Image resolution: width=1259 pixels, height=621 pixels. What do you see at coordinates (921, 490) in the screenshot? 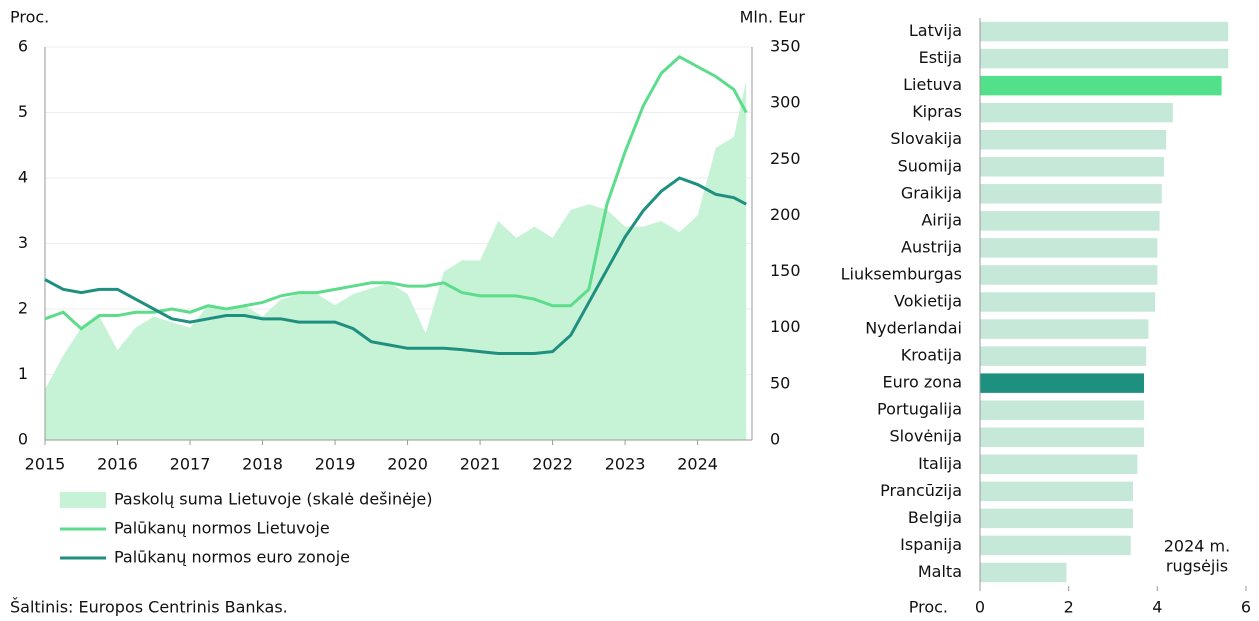
I see `y-tick-label: Prancūzija` at bounding box center [921, 490].